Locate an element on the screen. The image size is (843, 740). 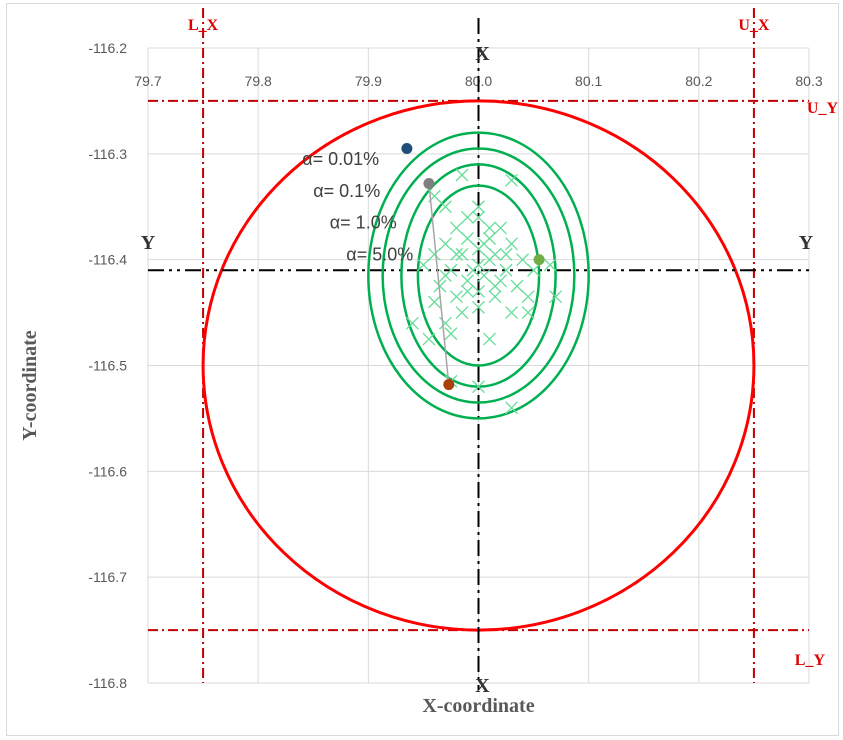
alpha-label: α= 0.01% is located at coordinates (340, 159).